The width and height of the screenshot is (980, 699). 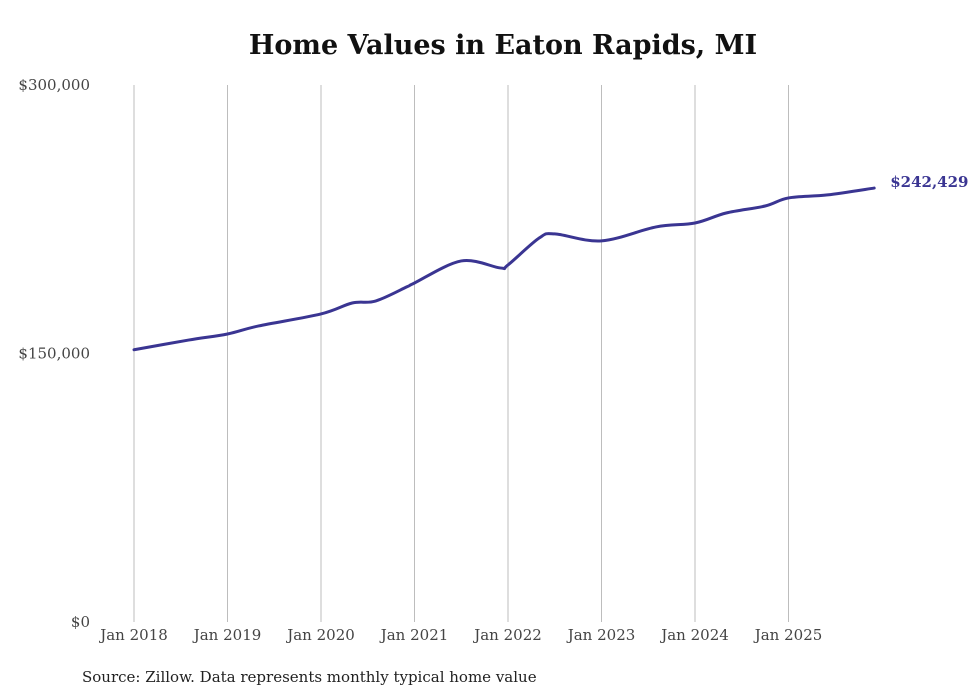 I want to click on x-tick-label: Jan 2021, so click(x=414, y=635).